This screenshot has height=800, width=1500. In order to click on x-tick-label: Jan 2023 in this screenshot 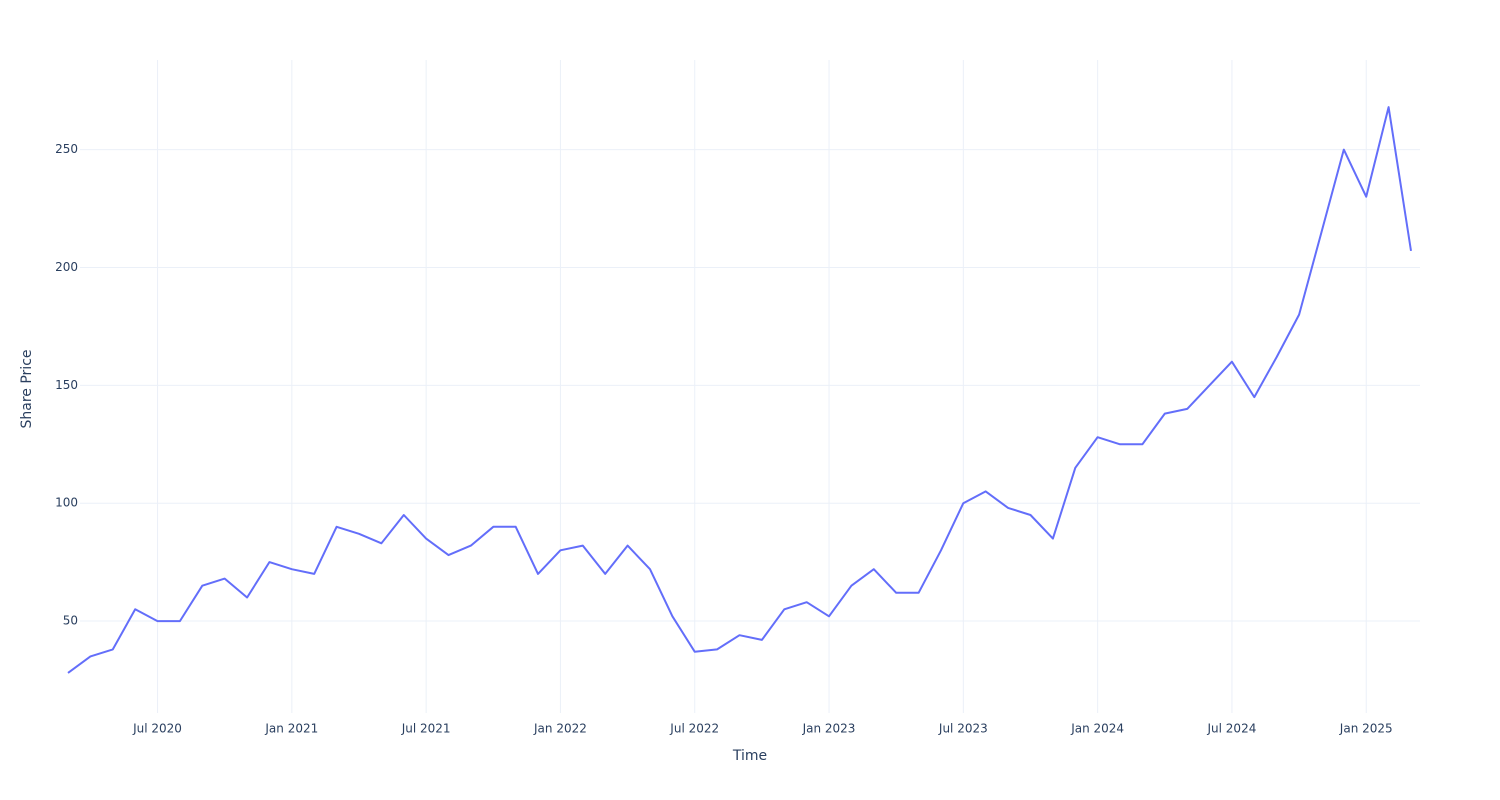, I will do `click(829, 729)`.